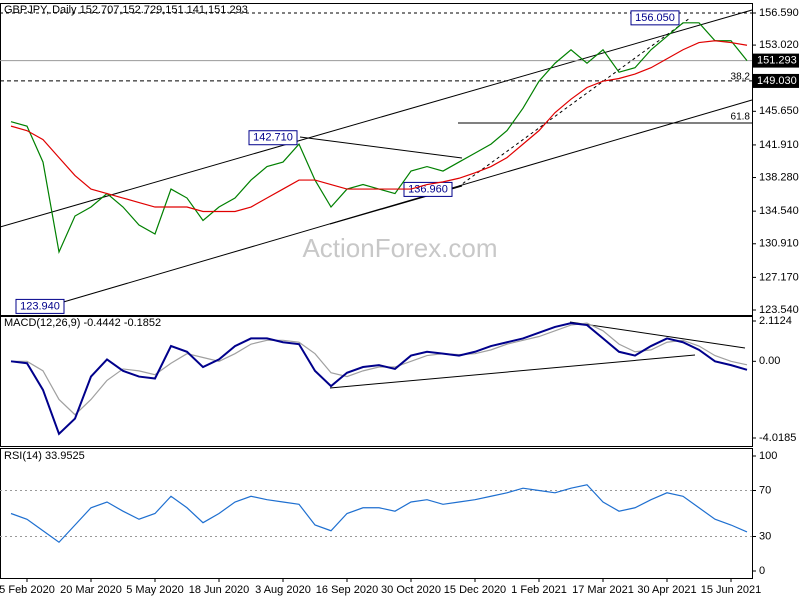  What do you see at coordinates (428, 189) in the screenshot?
I see `price-annotation: 136.960` at bounding box center [428, 189].